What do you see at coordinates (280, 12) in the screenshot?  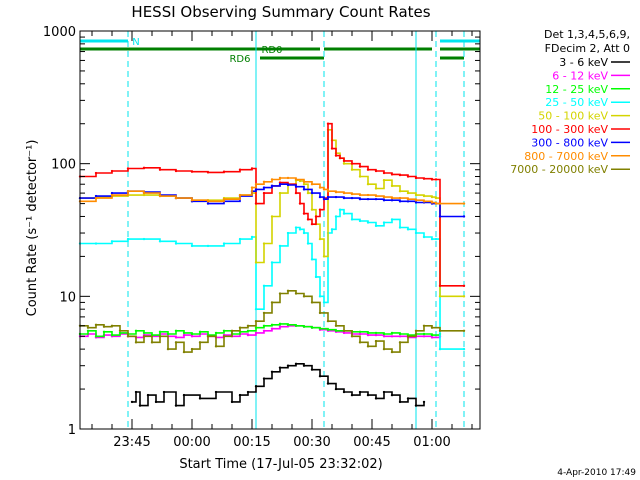 I see `chart-title: HESSI Observing Summary Count Rates` at bounding box center [280, 12].